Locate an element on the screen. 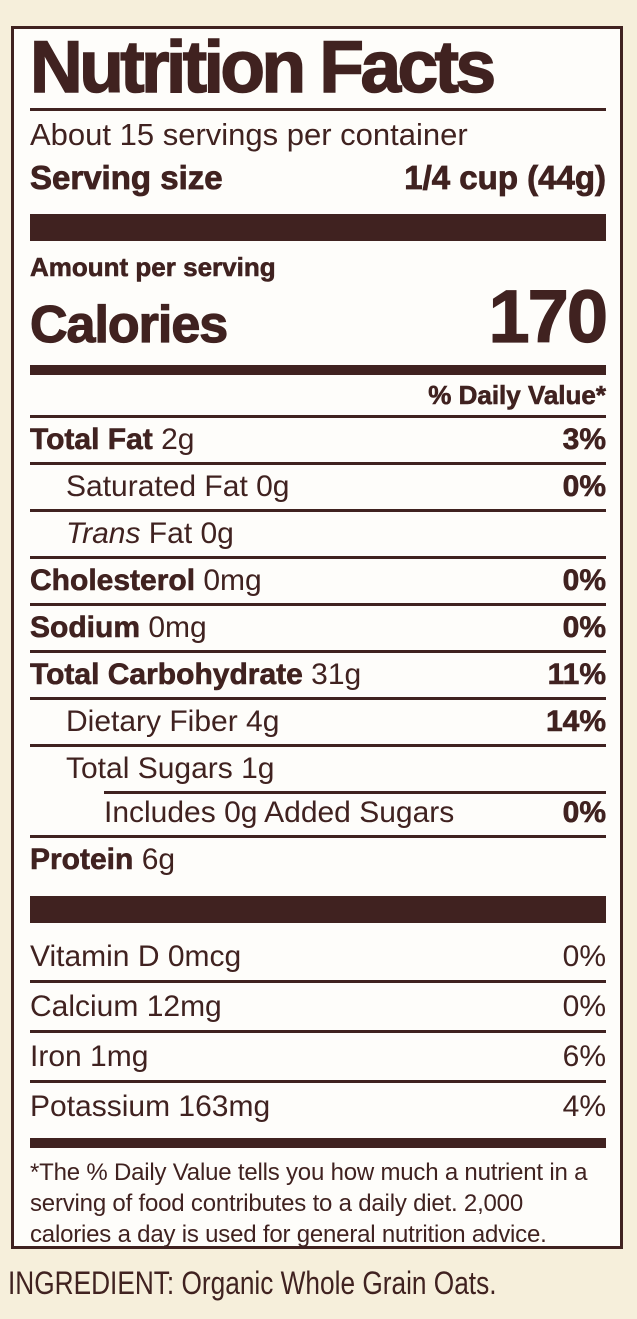 The image size is (637, 1319). nutrient-row: Dietary Fiber 4g 14% is located at coordinates (318, 720).